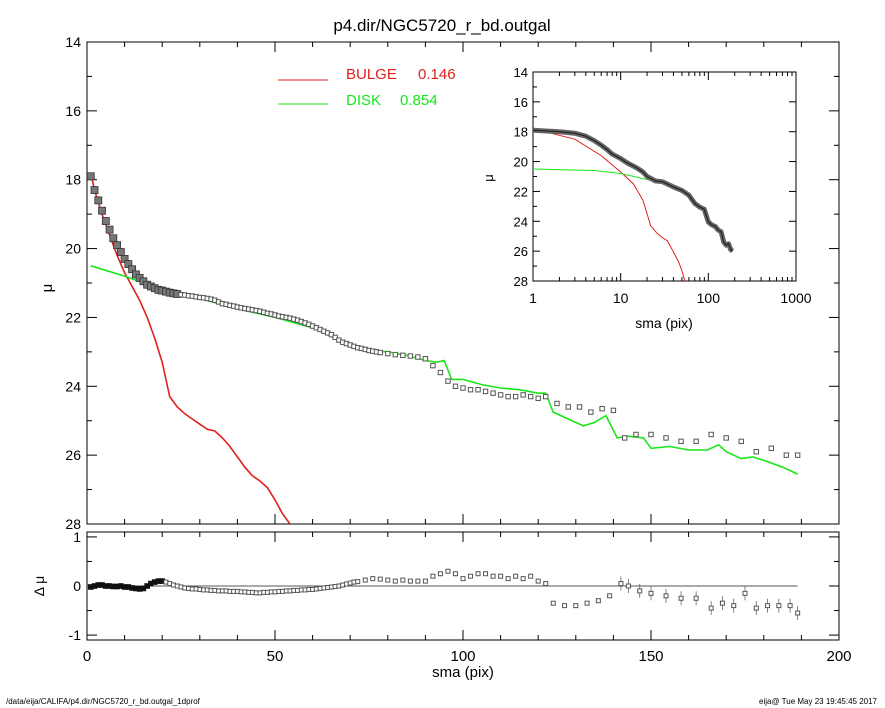  What do you see at coordinates (521, 221) in the screenshot?
I see `inset-y-tick-label: 24` at bounding box center [521, 221].